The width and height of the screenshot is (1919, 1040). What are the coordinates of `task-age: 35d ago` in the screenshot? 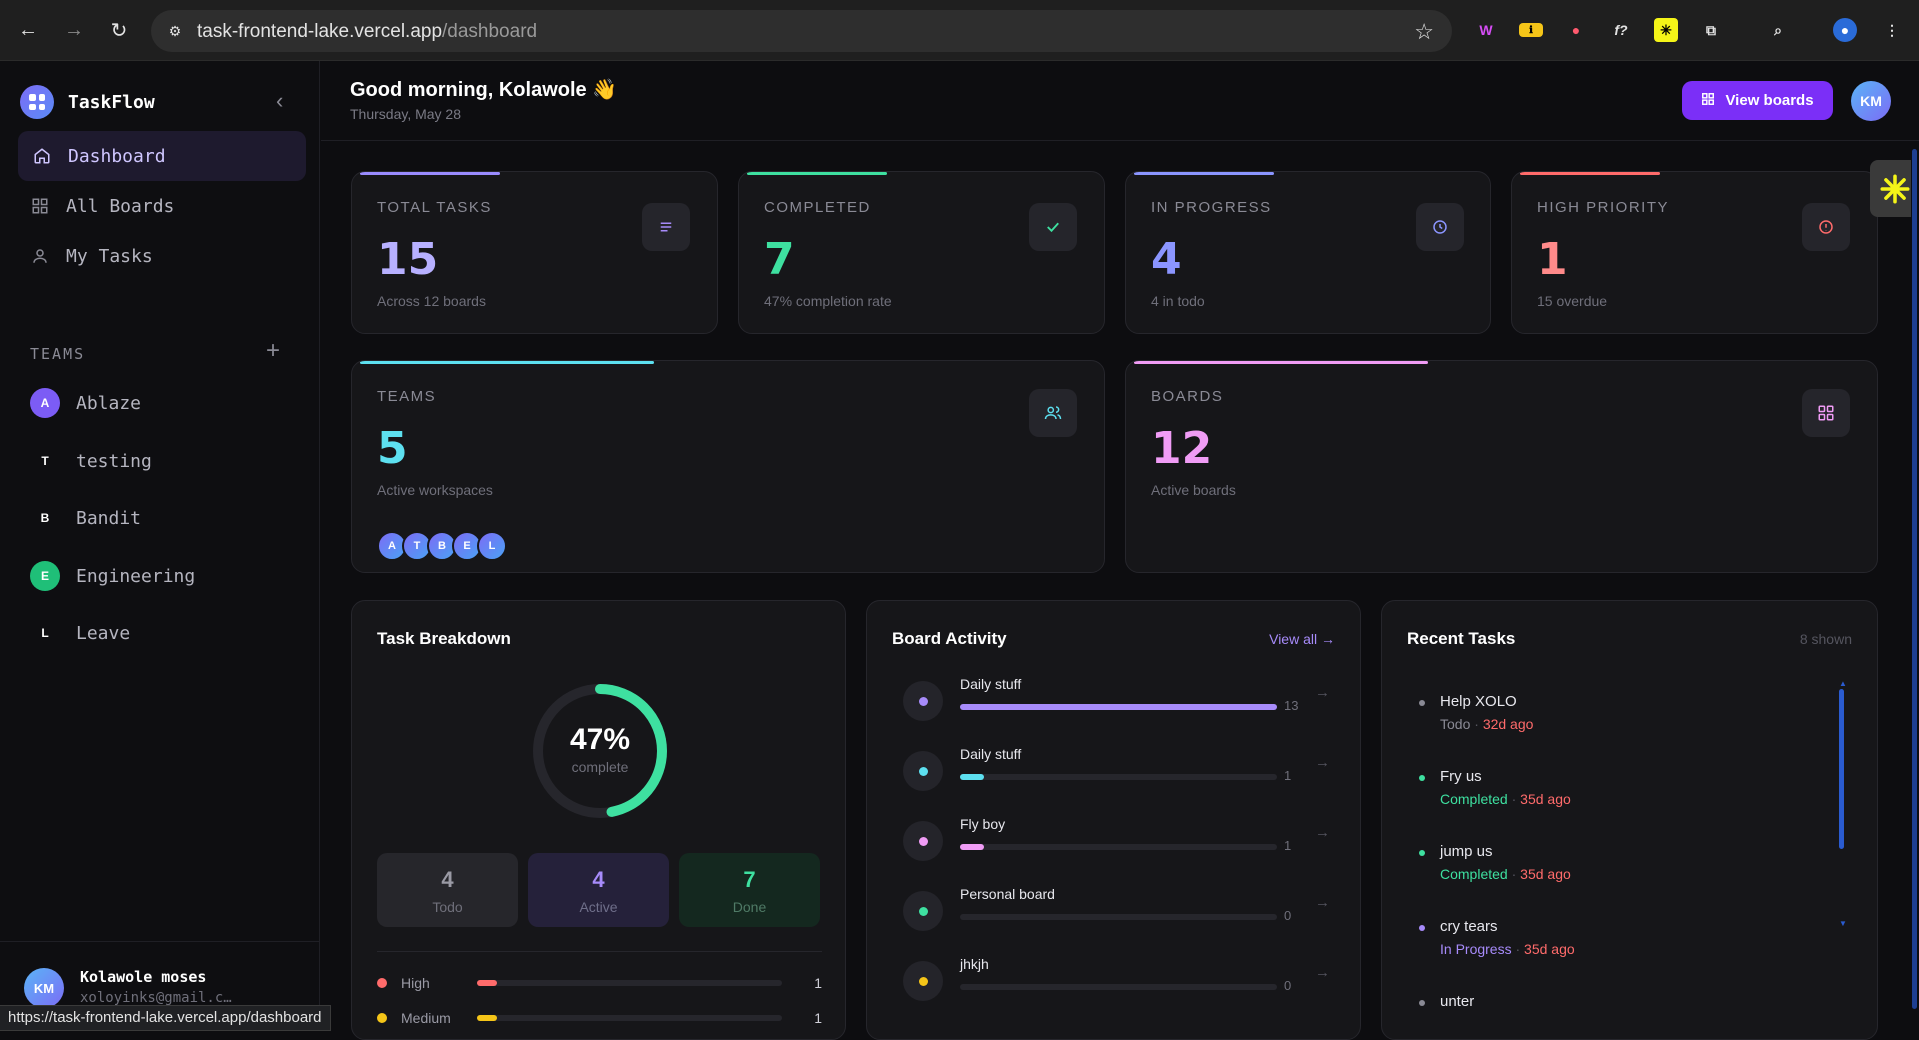 It's located at (1545, 799).